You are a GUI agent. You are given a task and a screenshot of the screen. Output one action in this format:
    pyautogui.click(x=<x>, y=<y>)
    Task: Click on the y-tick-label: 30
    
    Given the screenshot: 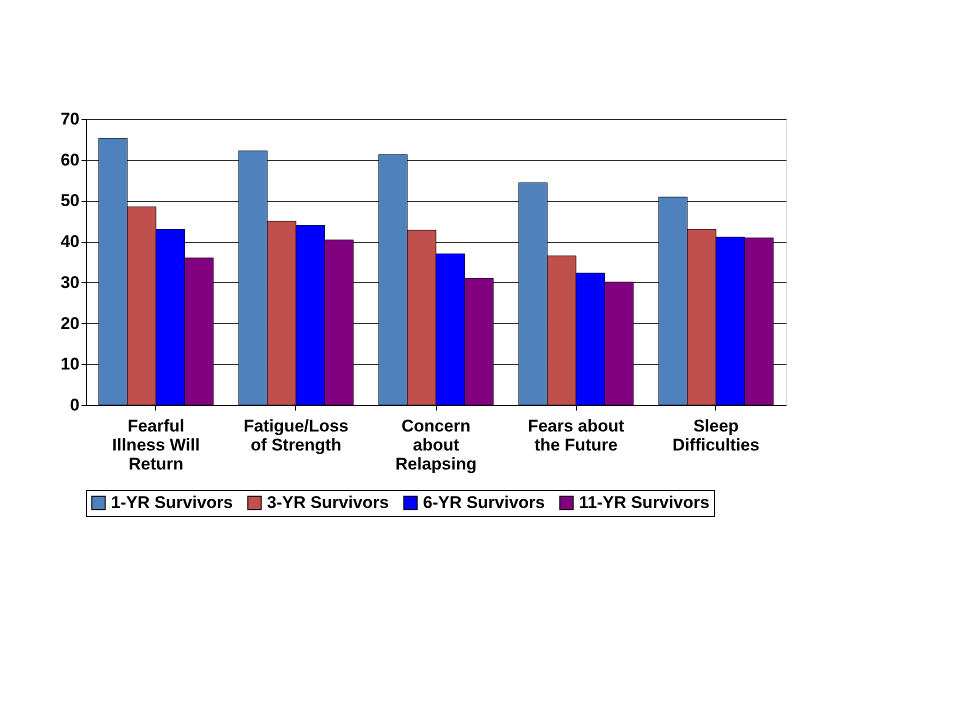 What is the action you would take?
    pyautogui.click(x=70, y=282)
    